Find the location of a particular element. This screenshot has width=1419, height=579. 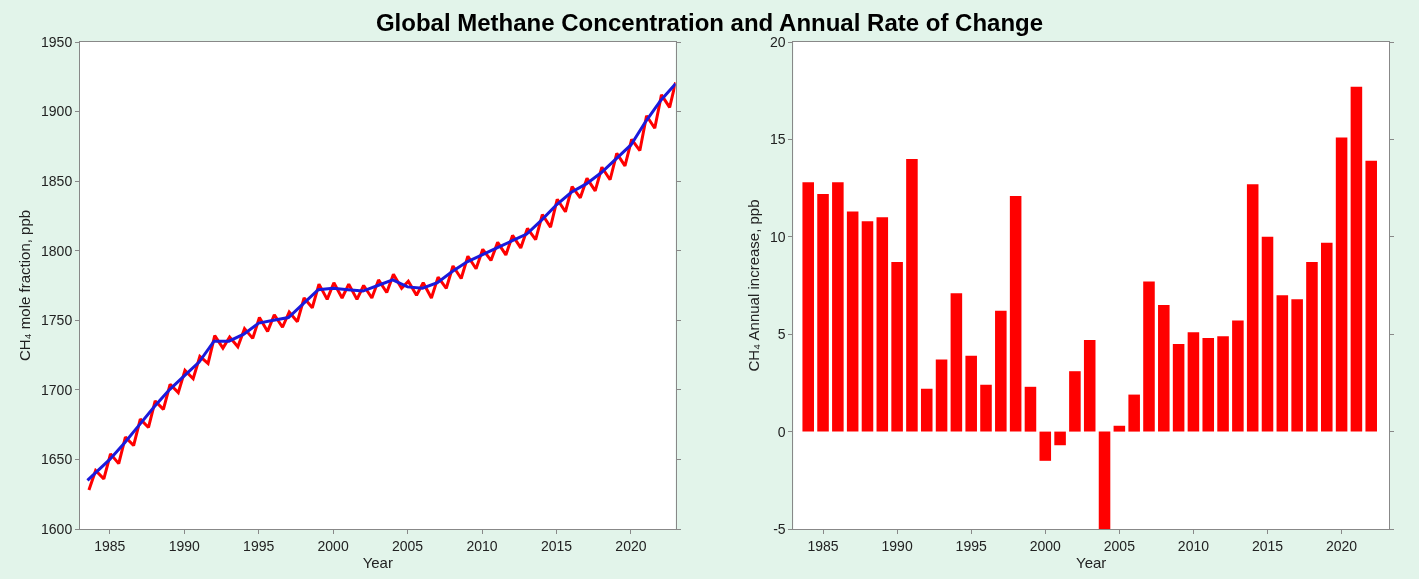

y-tick-label: 10 is located at coordinates (778, 236).